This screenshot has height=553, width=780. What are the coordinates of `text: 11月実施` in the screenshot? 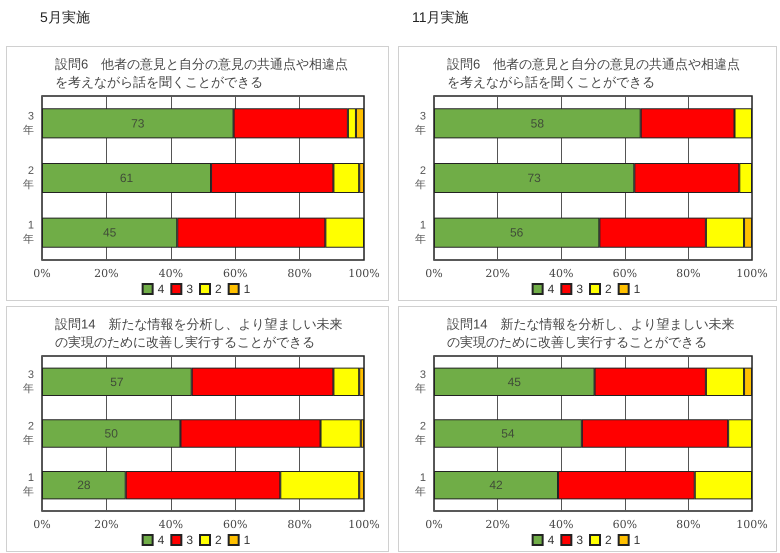 It's located at (440, 17).